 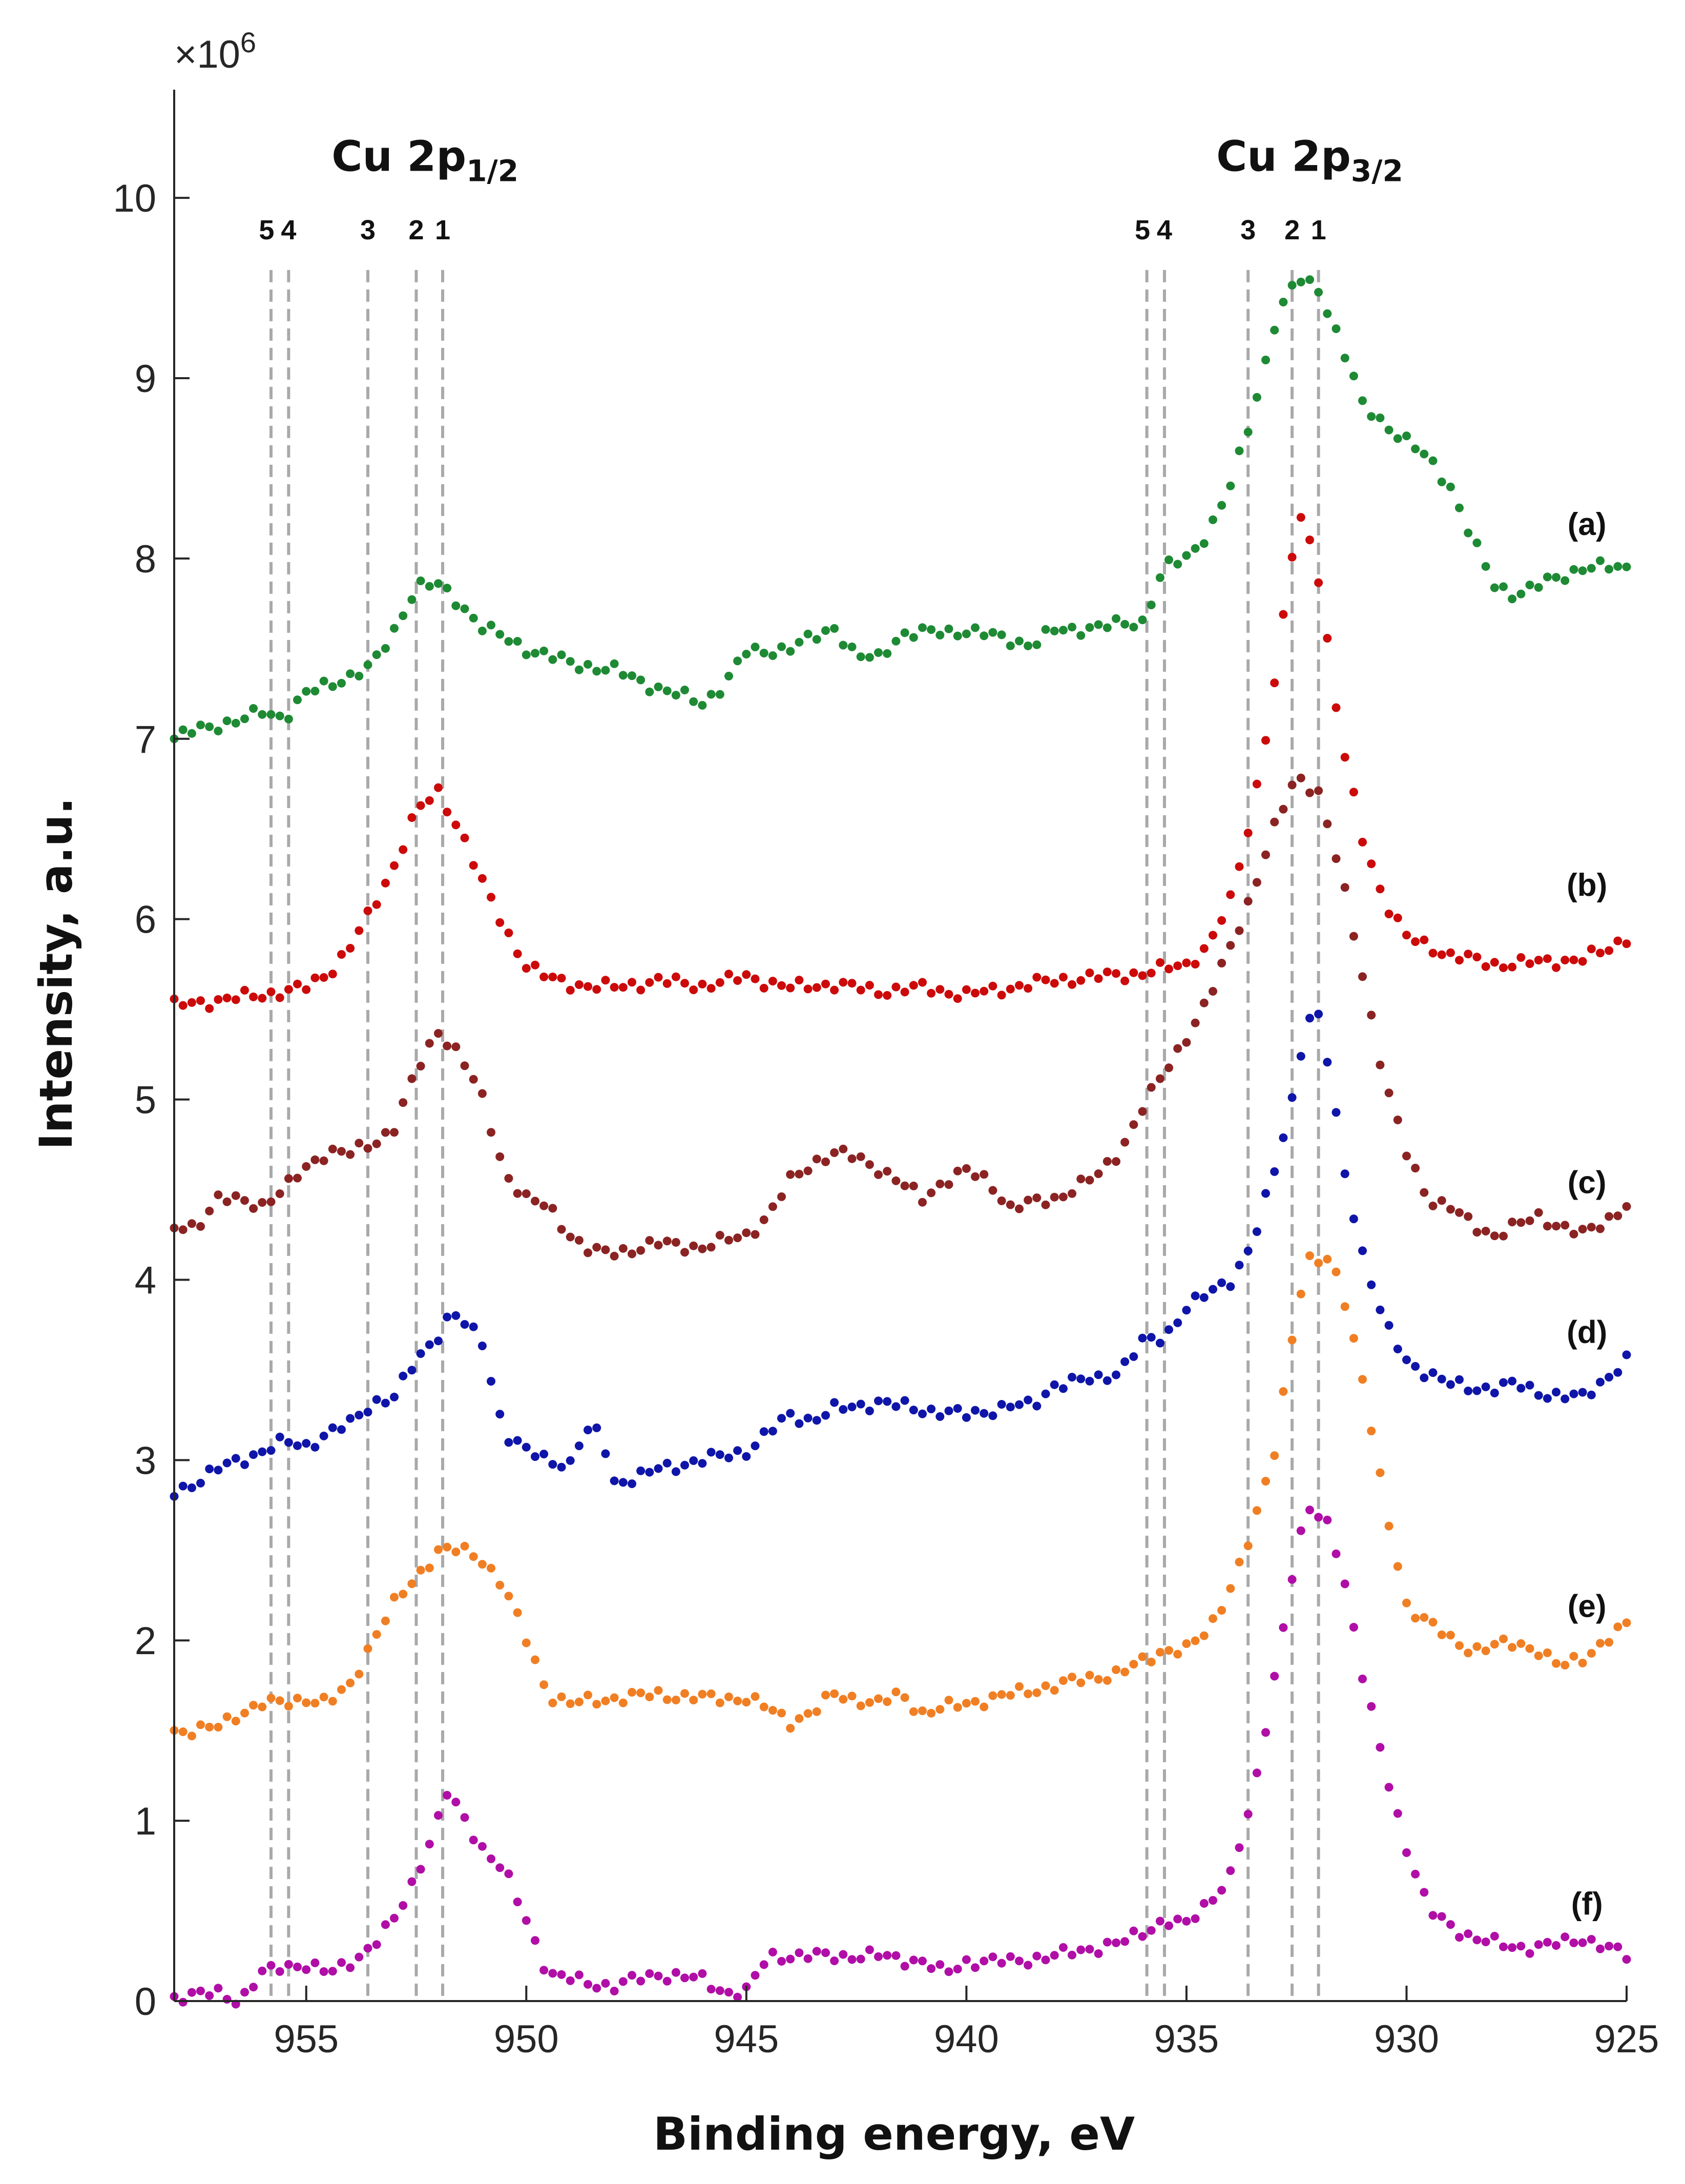 What do you see at coordinates (1587, 885) in the screenshot?
I see `series-label-2: (b)` at bounding box center [1587, 885].